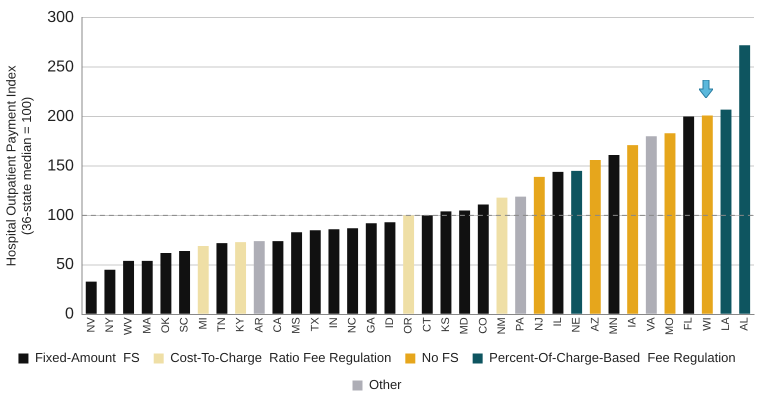 This screenshot has height=402, width=764. What do you see at coordinates (651, 324) in the screenshot?
I see `x-tick-label: VA` at bounding box center [651, 324].